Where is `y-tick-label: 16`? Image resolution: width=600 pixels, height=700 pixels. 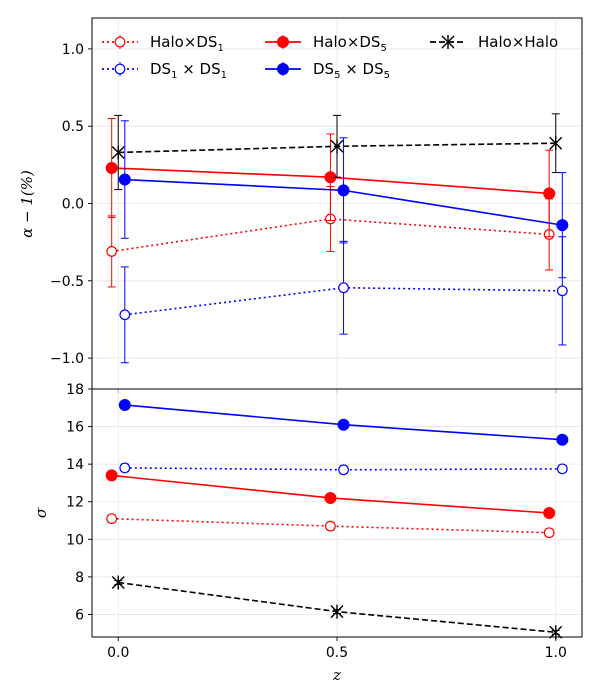 y-tick-label: 16 is located at coordinates (75, 428).